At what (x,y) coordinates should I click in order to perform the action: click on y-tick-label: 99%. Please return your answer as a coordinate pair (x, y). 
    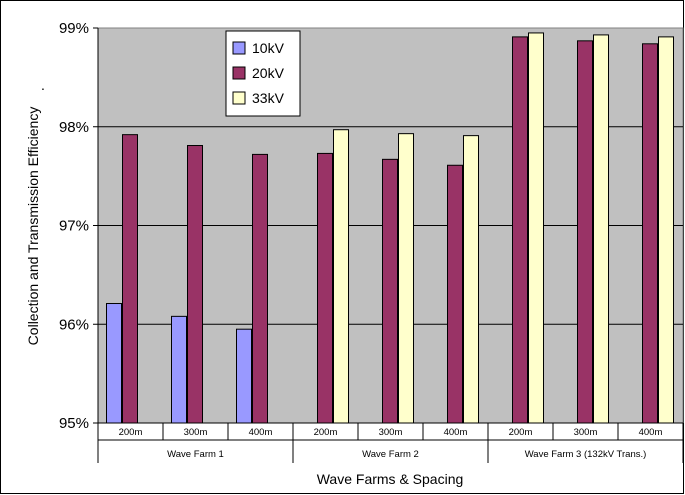
    Looking at the image, I should click on (74, 28).